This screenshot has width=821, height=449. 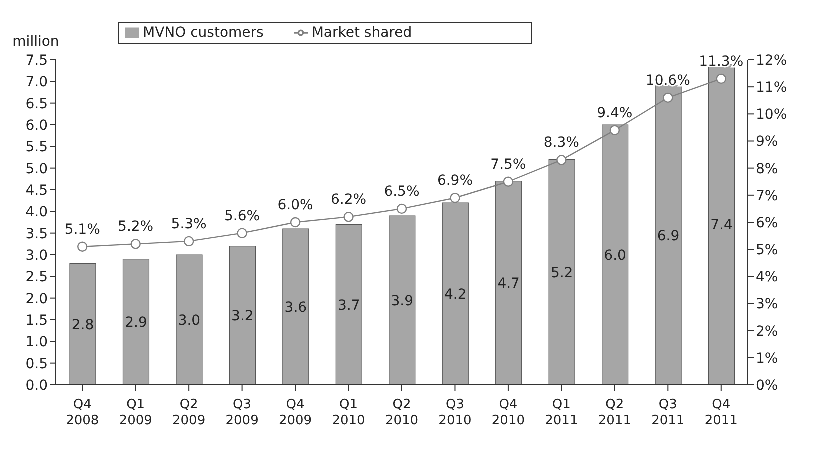 I want to click on y-tick-label: 3.5, so click(x=37, y=234).